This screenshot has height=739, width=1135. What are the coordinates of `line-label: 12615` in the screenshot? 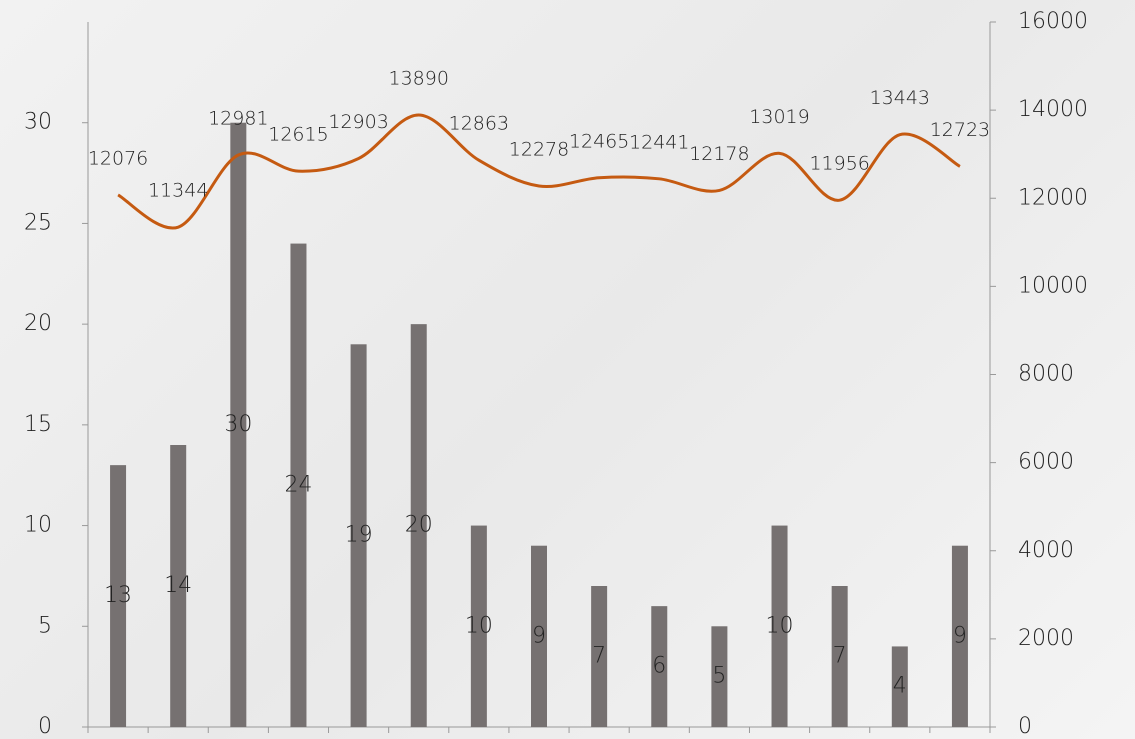 It's located at (298, 135).